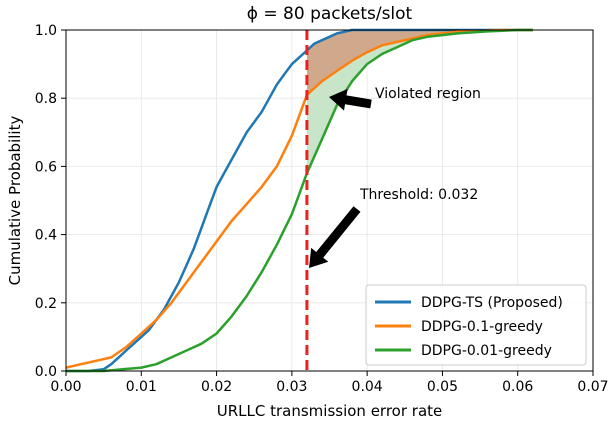 Image resolution: width=610 pixels, height=426 pixels. What do you see at coordinates (46, 236) in the screenshot?
I see `y-tick-label: 0.4` at bounding box center [46, 236].